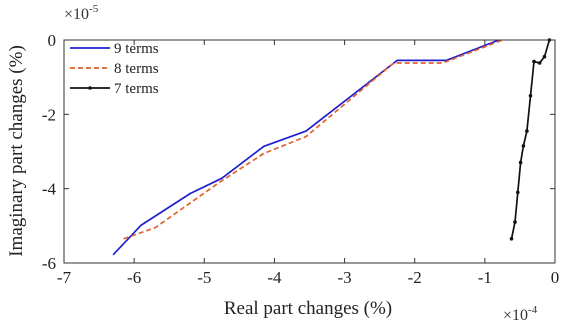 This screenshot has height=322, width=565. Describe the element at coordinates (134, 277) in the screenshot. I see `x-tick-label: -6` at that location.